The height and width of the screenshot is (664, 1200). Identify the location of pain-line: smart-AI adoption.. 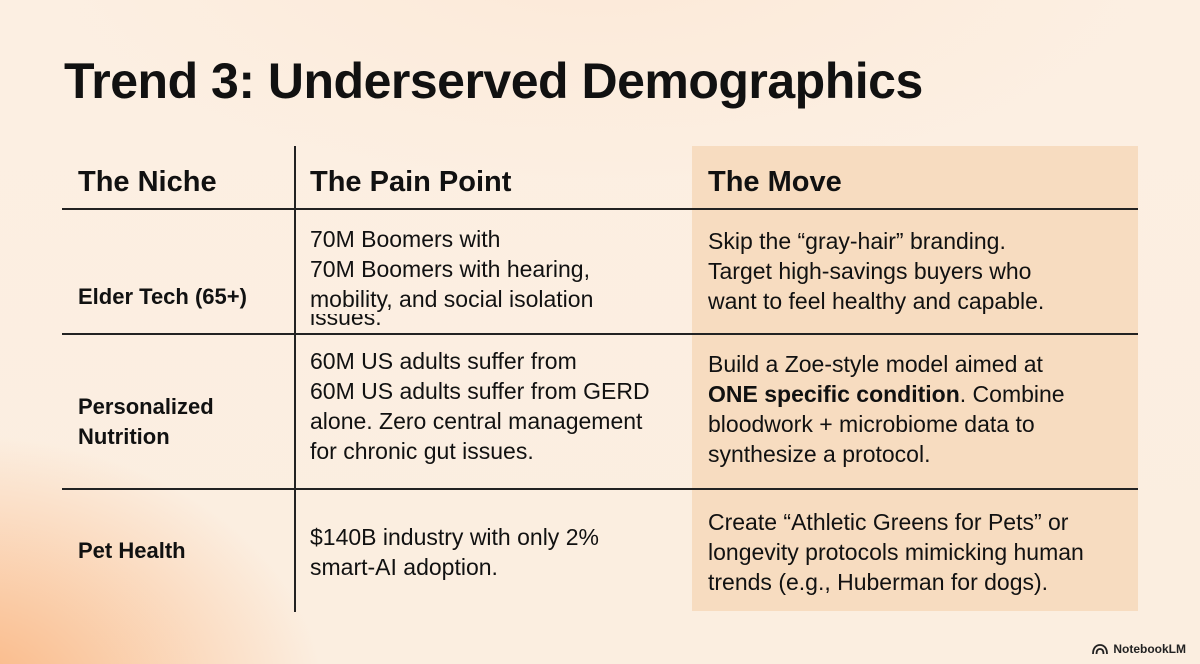
(404, 567).